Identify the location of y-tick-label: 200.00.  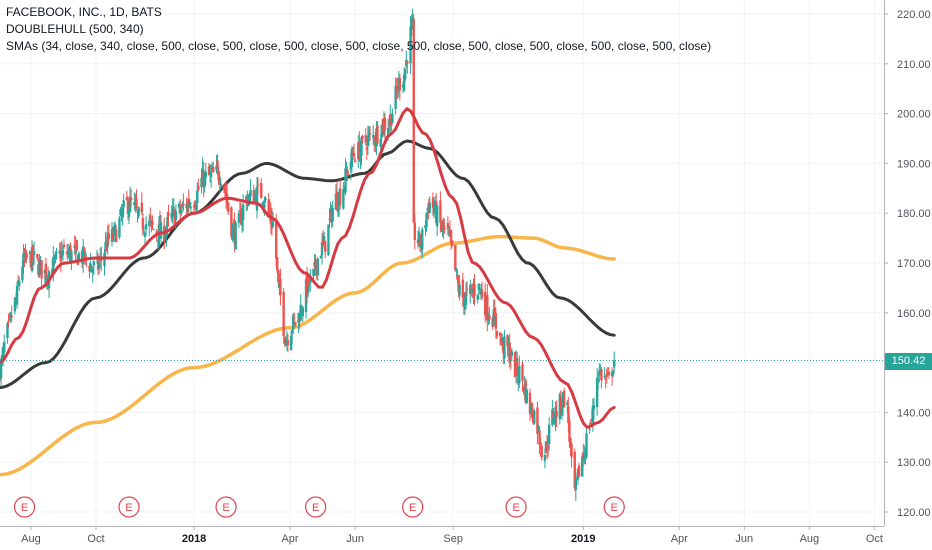
(914, 115).